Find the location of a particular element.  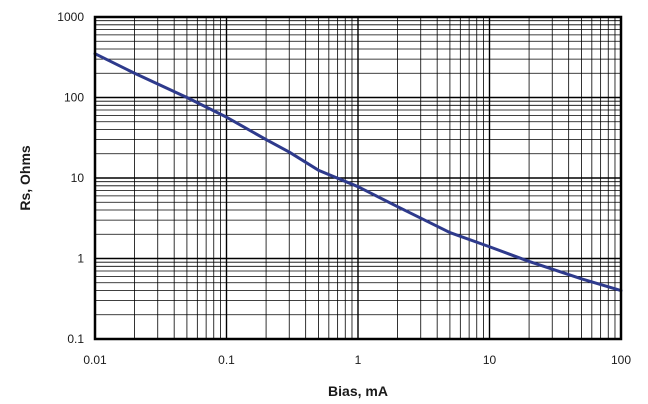

y-axis-title: Rs, Ohms is located at coordinates (25, 178).